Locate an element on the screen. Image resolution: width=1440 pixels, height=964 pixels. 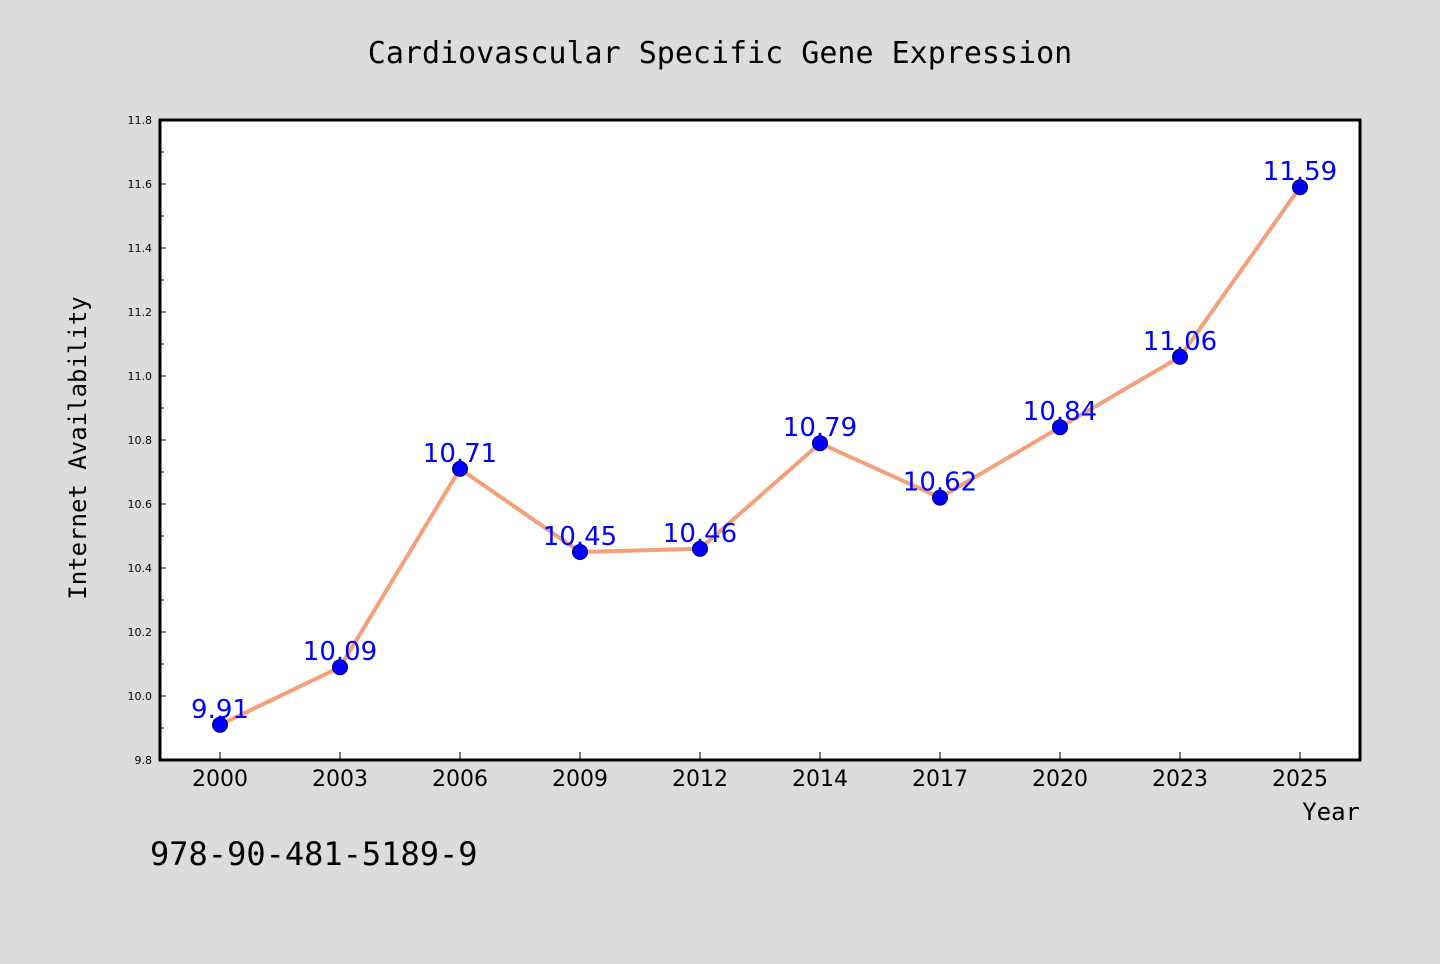
y-tick-label: 11.8 is located at coordinates (140, 120).